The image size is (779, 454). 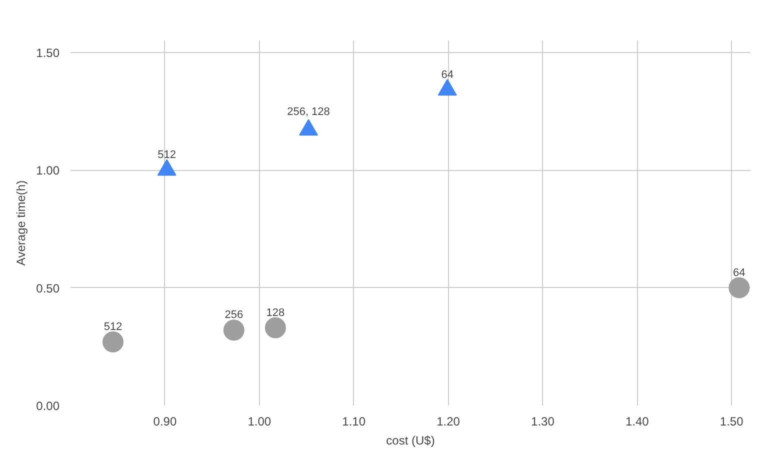 What do you see at coordinates (308, 112) in the screenshot?
I see `annotation: 256, 128` at bounding box center [308, 112].